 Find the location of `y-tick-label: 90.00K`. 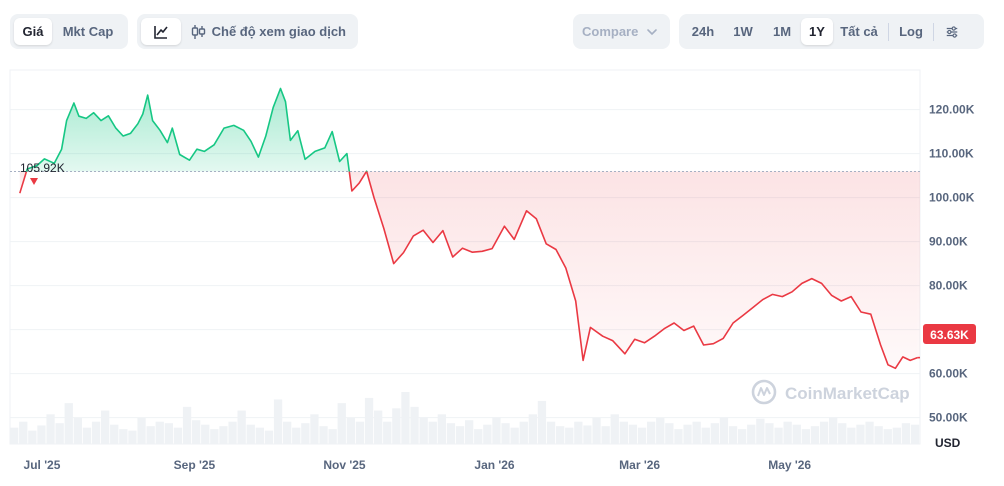

y-tick-label: 90.00K is located at coordinates (948, 242).